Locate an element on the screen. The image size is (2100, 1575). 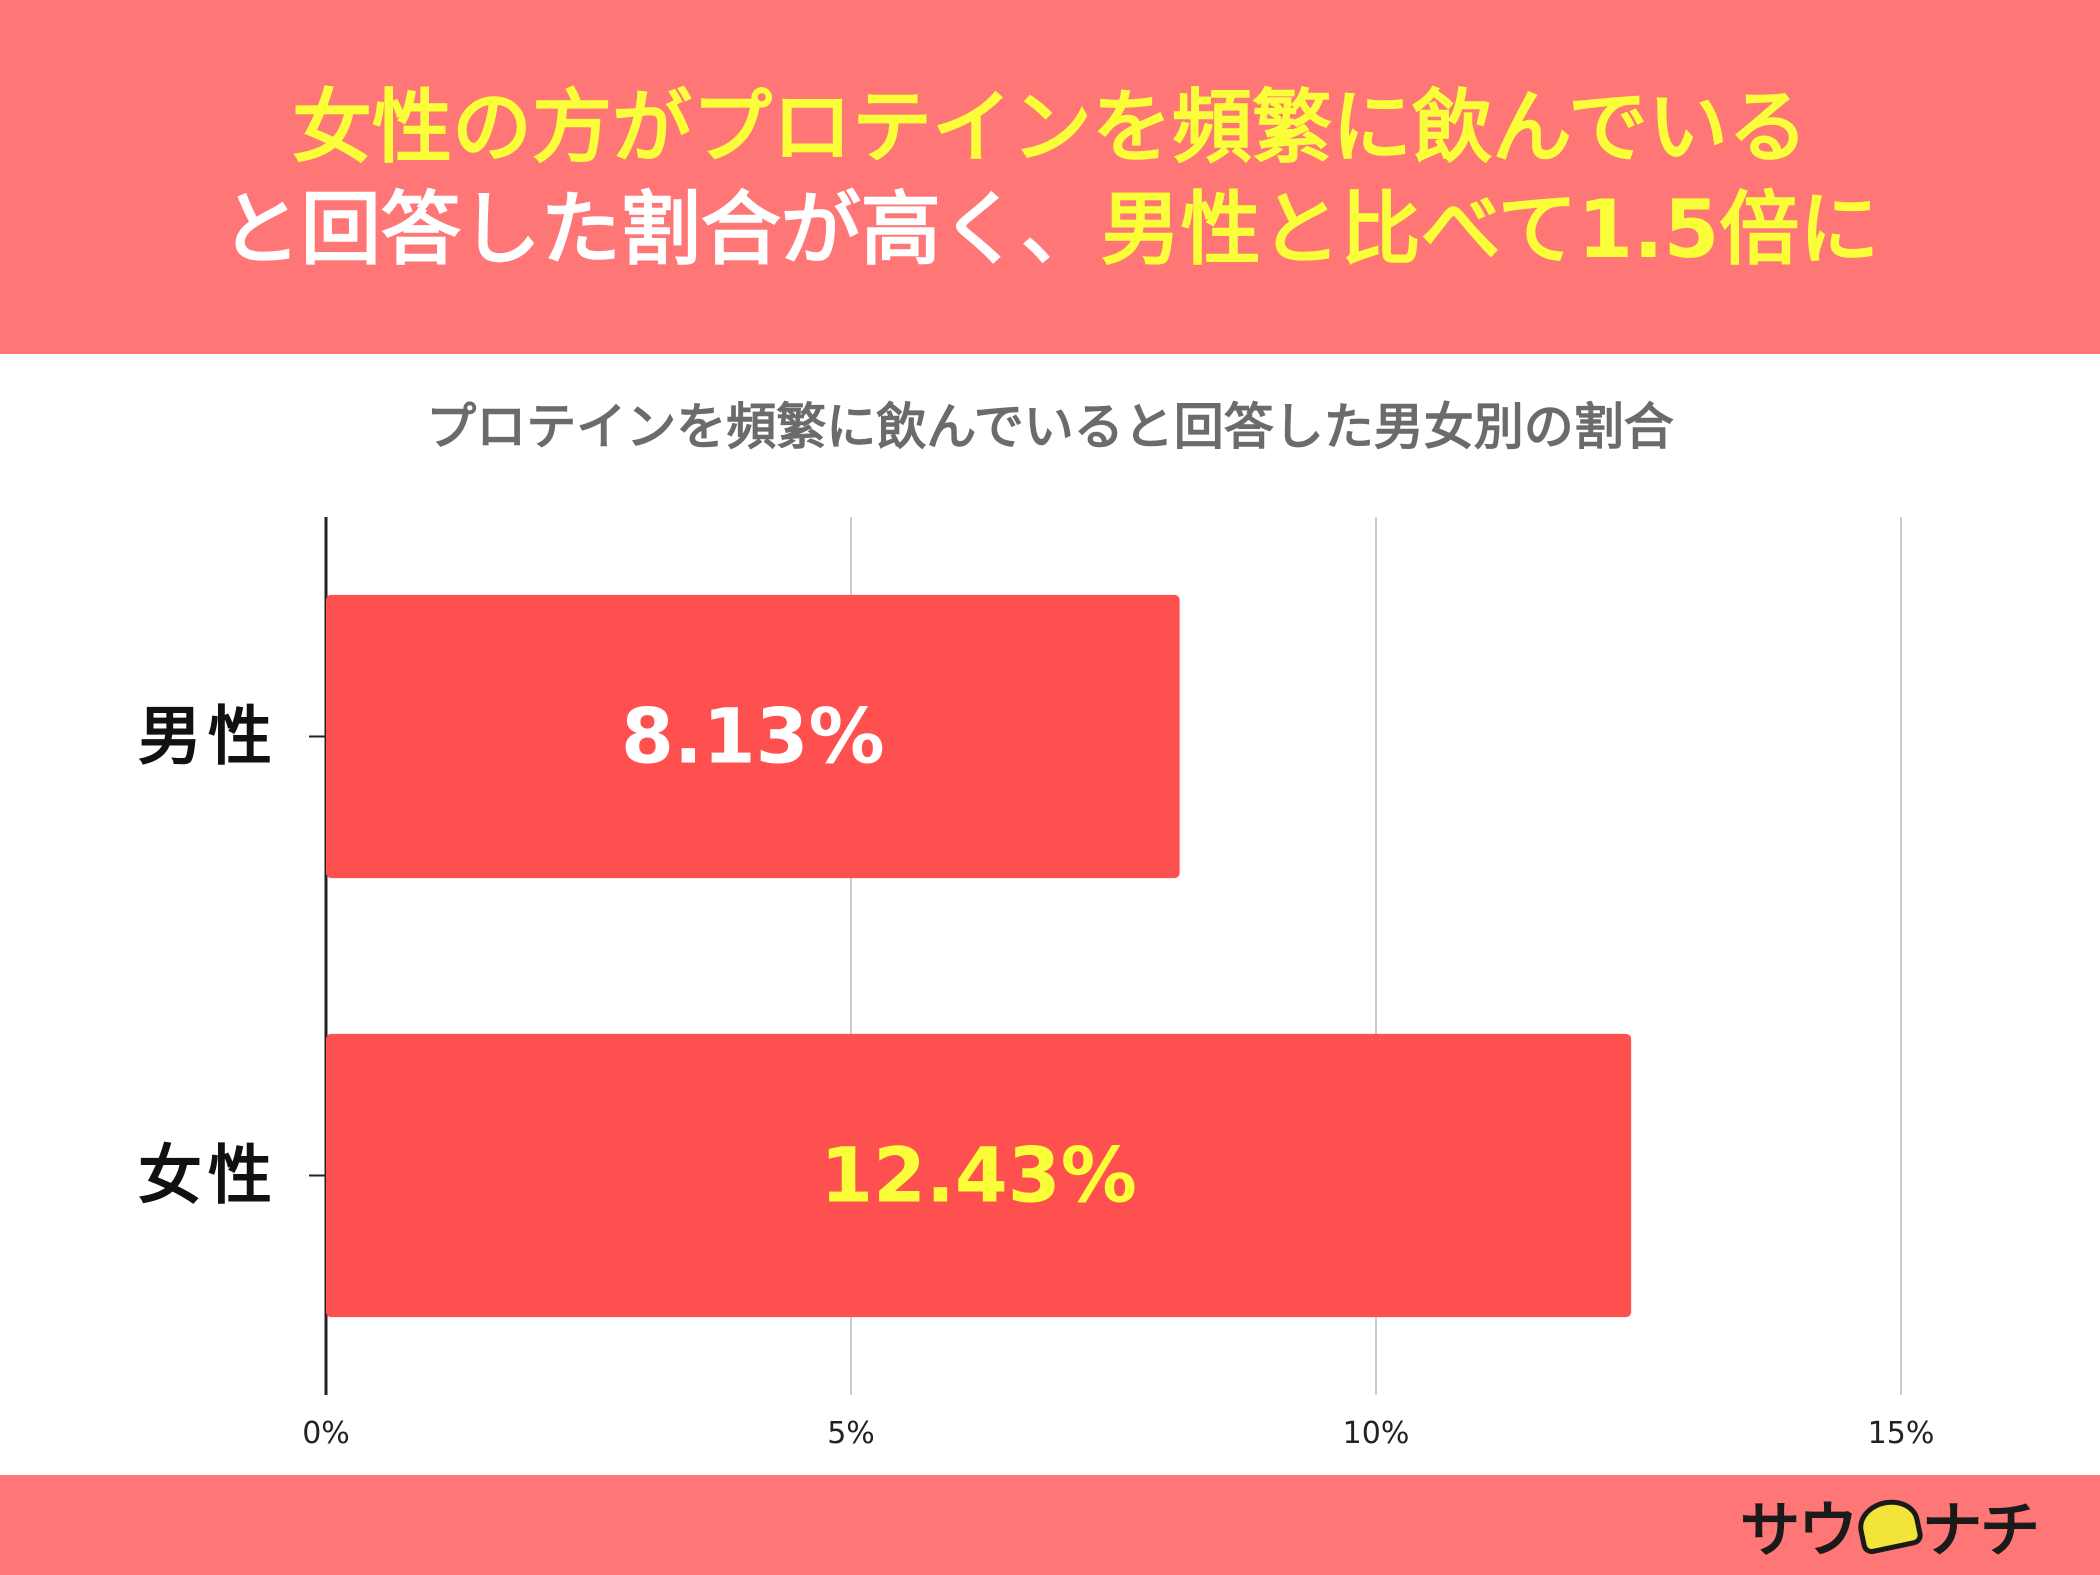
y-category-label: 男性 is located at coordinates (208, 738).